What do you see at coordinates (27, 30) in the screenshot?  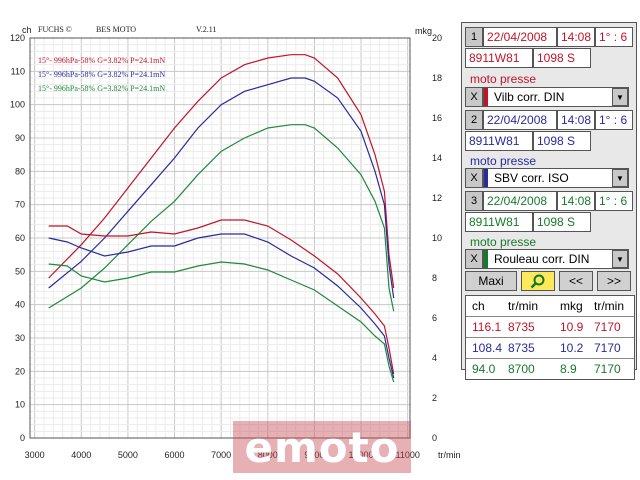 I see `y-left-axis-label: ch` at bounding box center [27, 30].